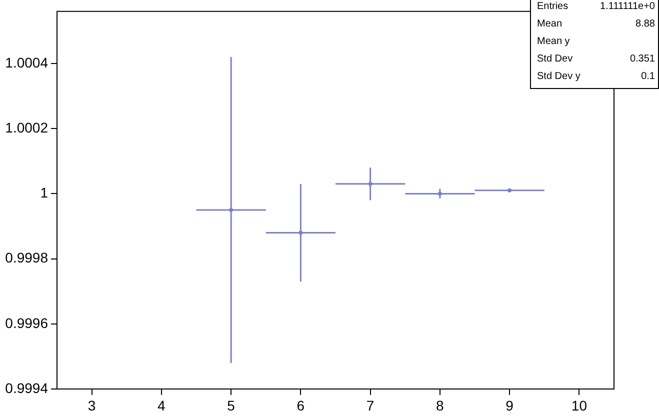 This screenshot has height=419, width=659. I want to click on y-tick-label: 1.0004, so click(26, 62).